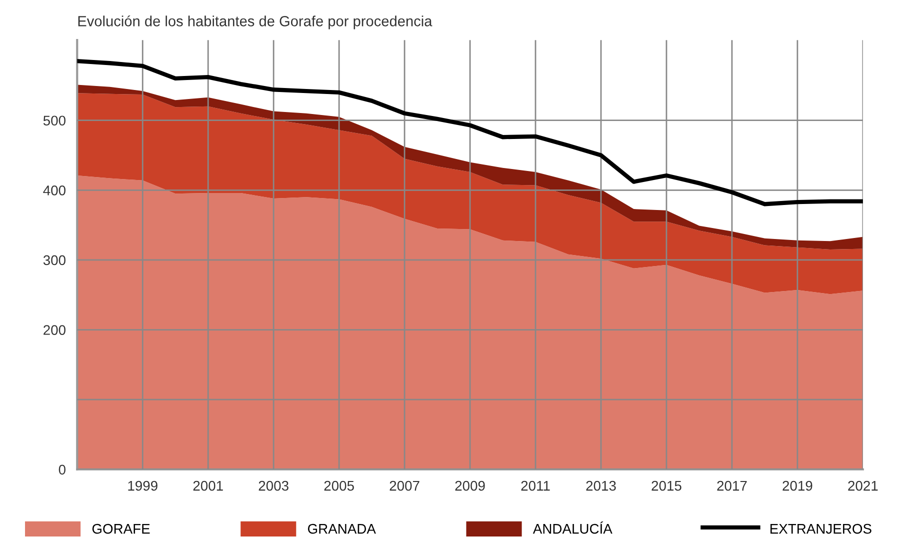 This screenshot has height=549, width=897. I want to click on x-tick-label: 2021, so click(863, 485).